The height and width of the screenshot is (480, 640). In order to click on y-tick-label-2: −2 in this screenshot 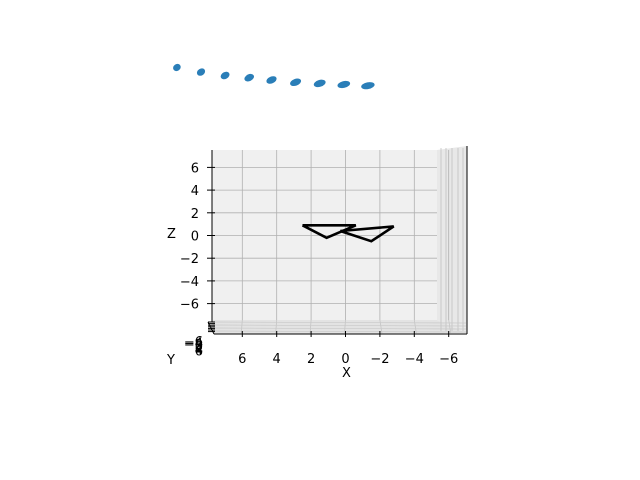, I will do `click(193, 345)`.